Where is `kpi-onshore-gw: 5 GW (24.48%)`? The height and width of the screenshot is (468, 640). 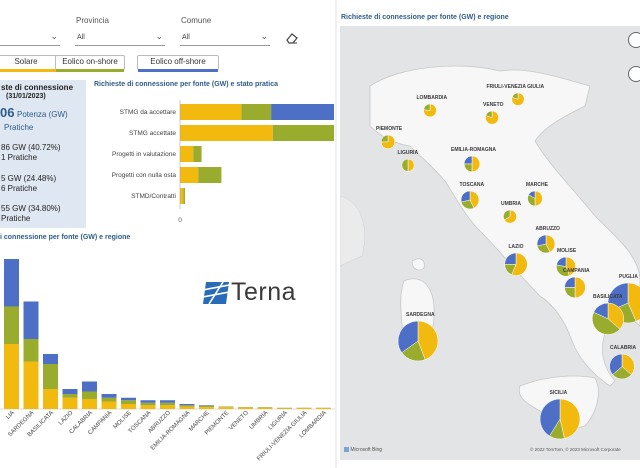
kpi-onshore-gw: 5 GW (24.48%) is located at coordinates (29, 178).